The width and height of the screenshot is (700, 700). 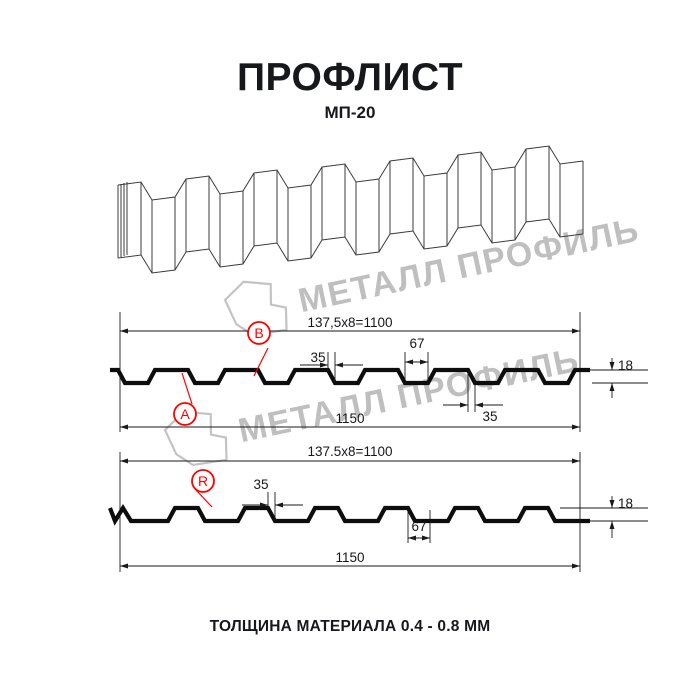 What do you see at coordinates (350, 482) in the screenshot?
I see `dim-pitch-bottom` at bounding box center [350, 482].